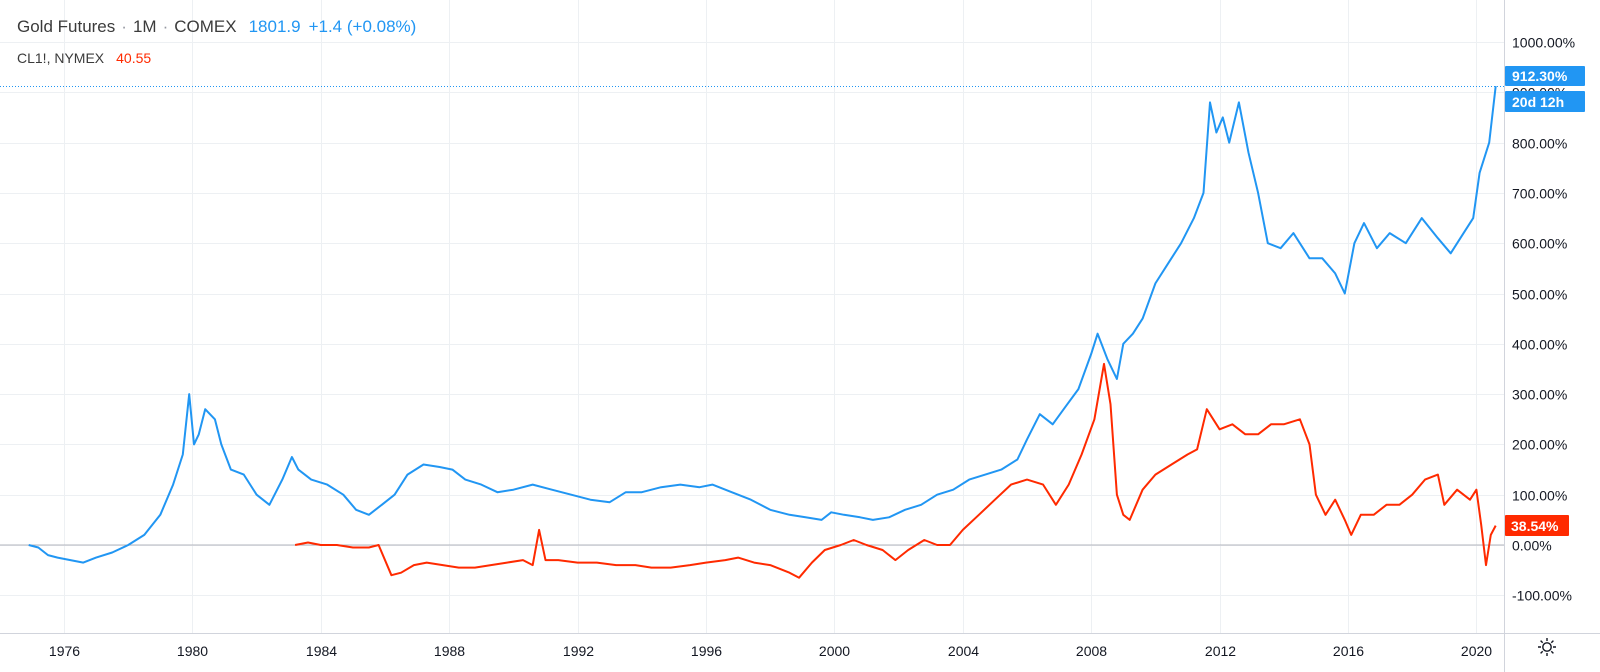  Describe the element at coordinates (362, 26) in the screenshot. I see `legend-change: +1.4 (+0.08%)` at that location.